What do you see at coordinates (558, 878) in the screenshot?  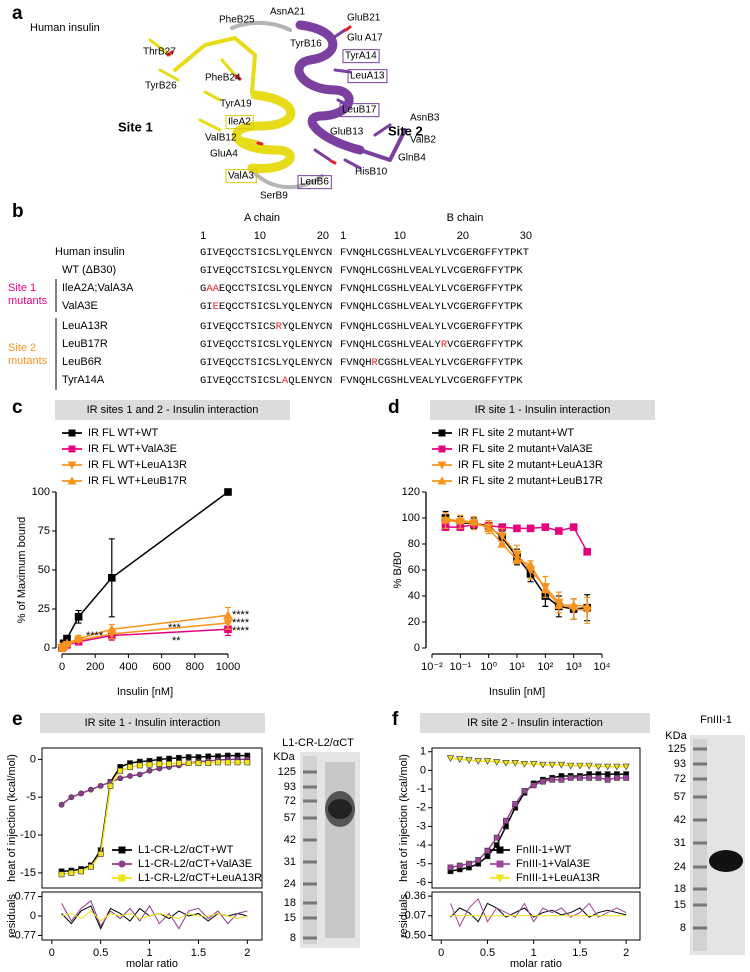 I see `legend-label: FnIII-1+LeuA13R` at bounding box center [558, 878].